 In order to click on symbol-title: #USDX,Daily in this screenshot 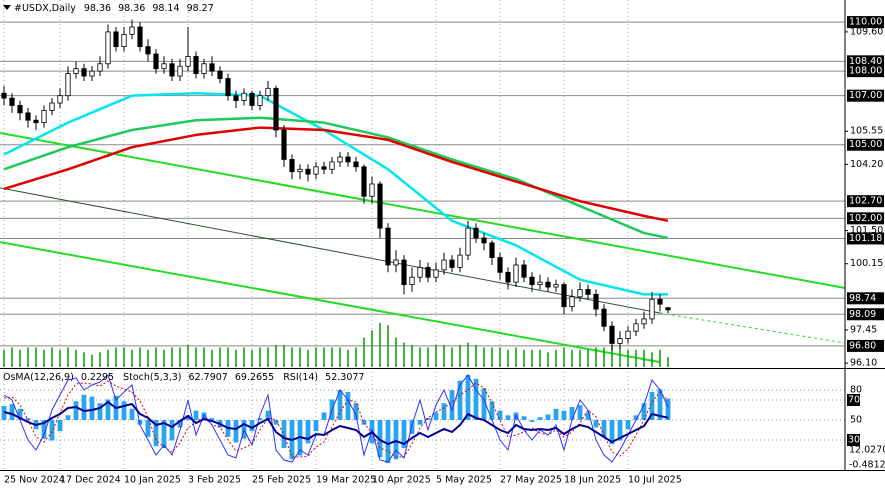, I will do `click(45, 8)`.